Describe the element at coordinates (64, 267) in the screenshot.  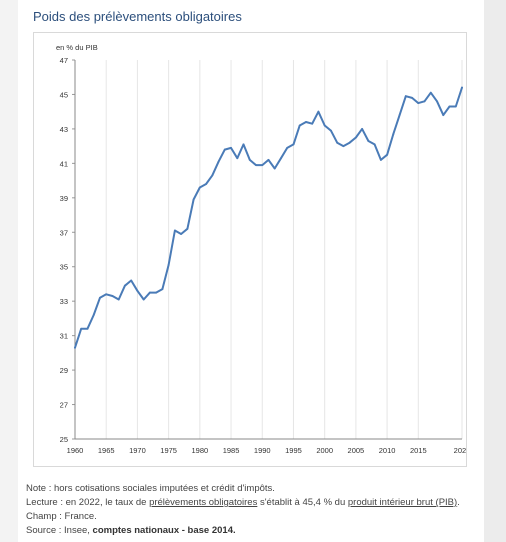
I see `y-tick-label: 35` at that location.